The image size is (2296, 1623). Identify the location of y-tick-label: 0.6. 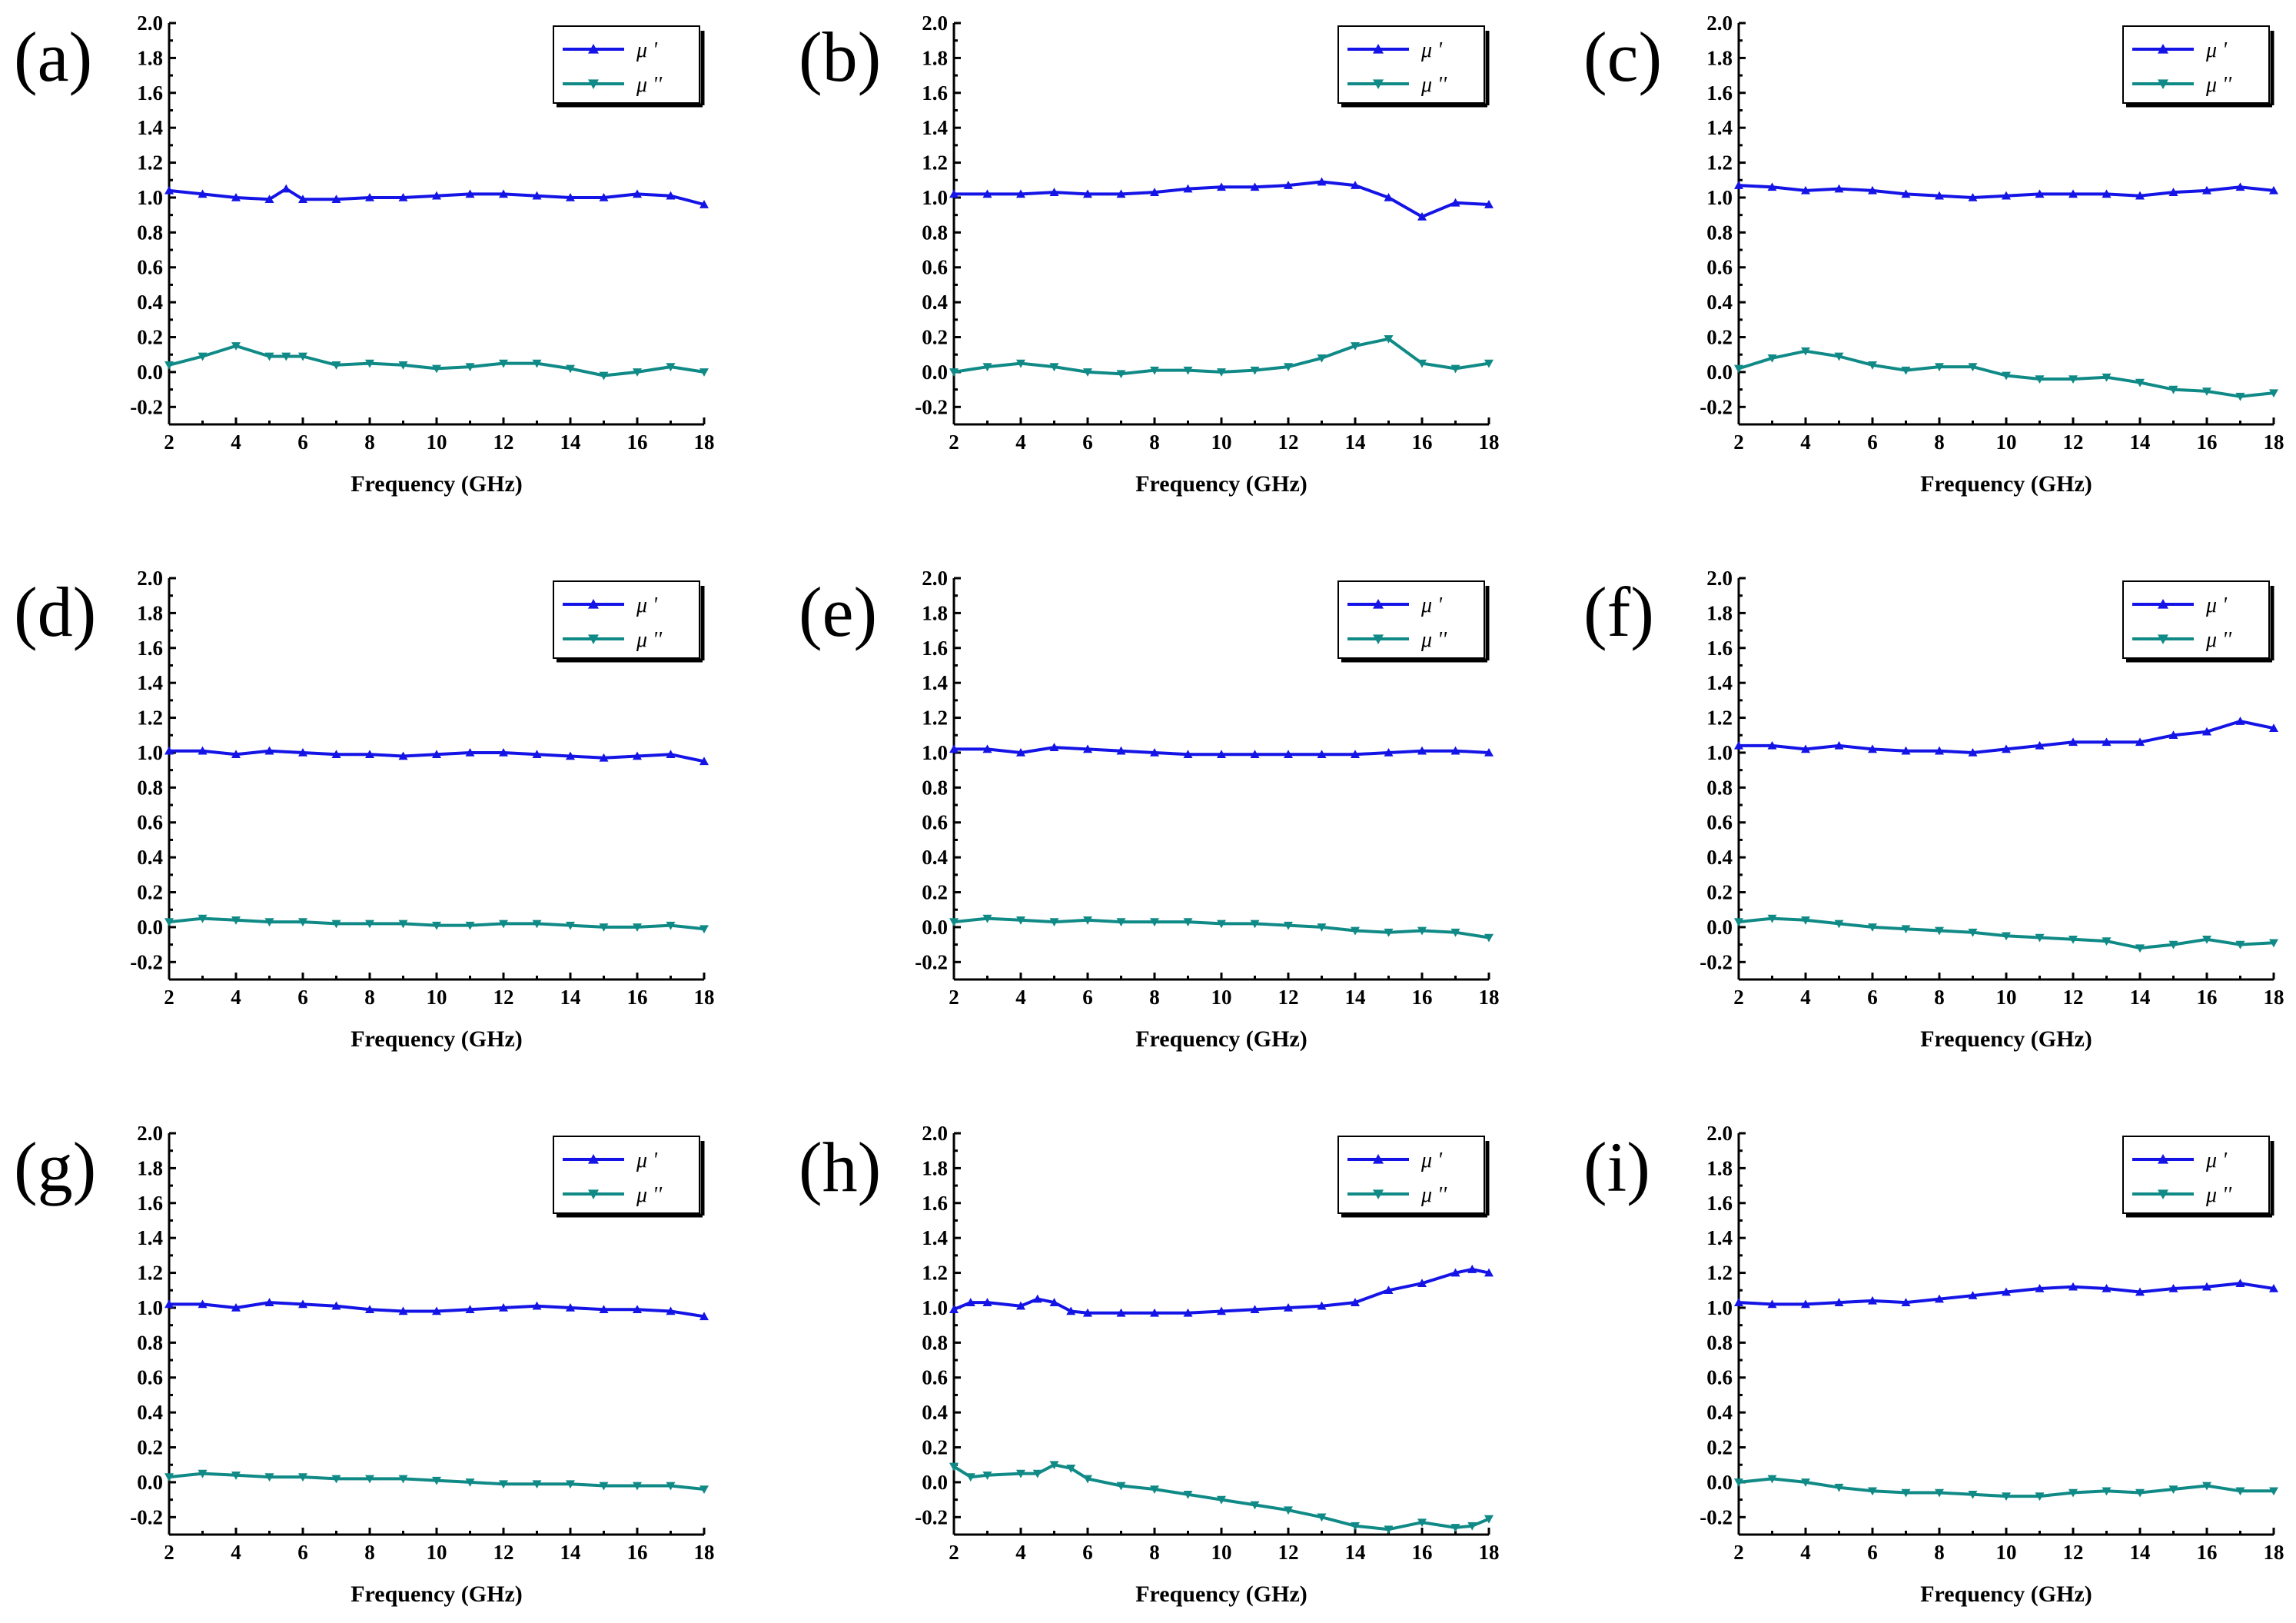
(935, 822).